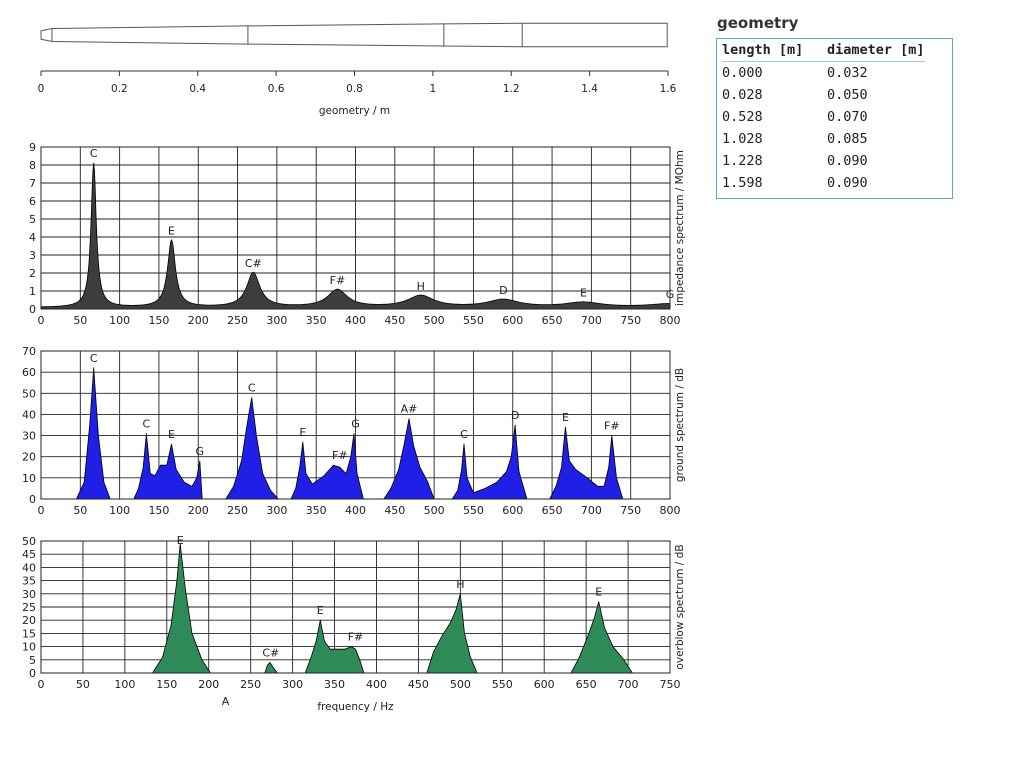 The width and height of the screenshot is (1024, 759). What do you see at coordinates (512, 510) in the screenshot?
I see `ground-x-tick-label: 600` at bounding box center [512, 510].